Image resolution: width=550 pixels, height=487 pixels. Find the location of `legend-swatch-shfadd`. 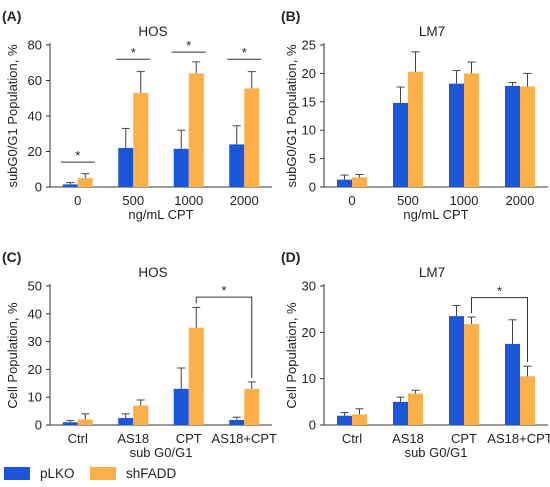

legend-swatch-shfadd is located at coordinates (103, 473).